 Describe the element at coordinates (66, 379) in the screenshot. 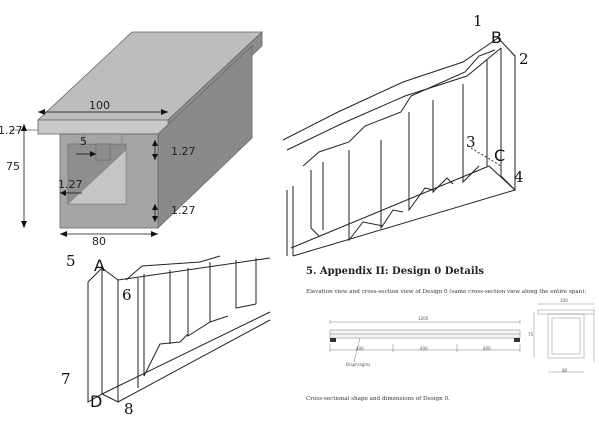

I see `corner-label-7: 7` at that location.